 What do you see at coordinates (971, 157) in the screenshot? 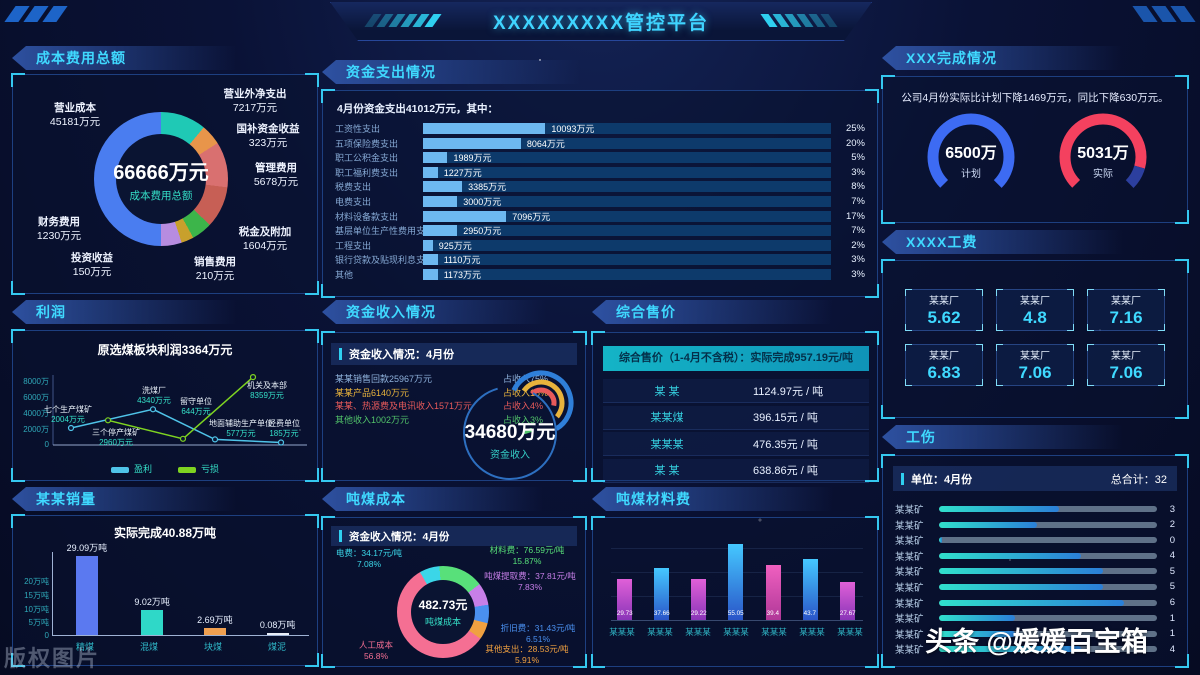
I see `gauge-plan-icon` at bounding box center [971, 157].